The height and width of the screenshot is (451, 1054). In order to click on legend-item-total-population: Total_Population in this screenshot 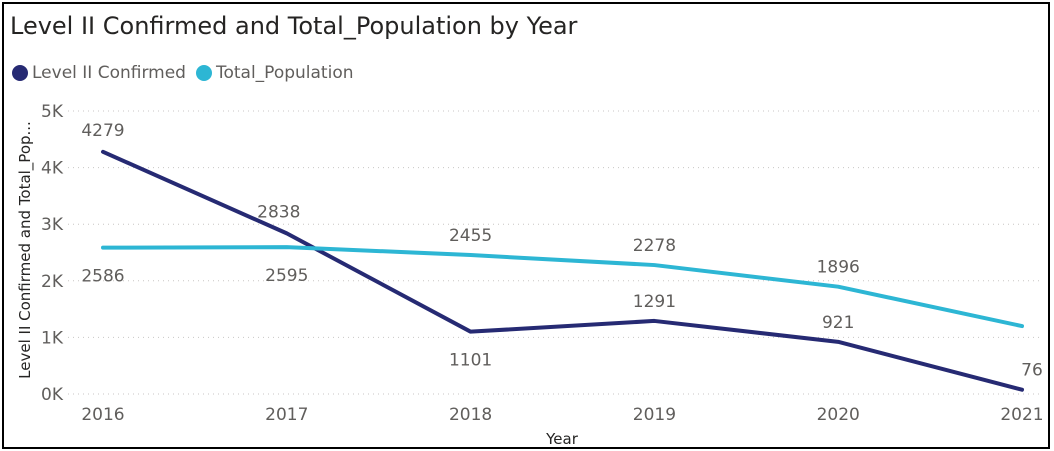, I will do `click(274, 73)`.